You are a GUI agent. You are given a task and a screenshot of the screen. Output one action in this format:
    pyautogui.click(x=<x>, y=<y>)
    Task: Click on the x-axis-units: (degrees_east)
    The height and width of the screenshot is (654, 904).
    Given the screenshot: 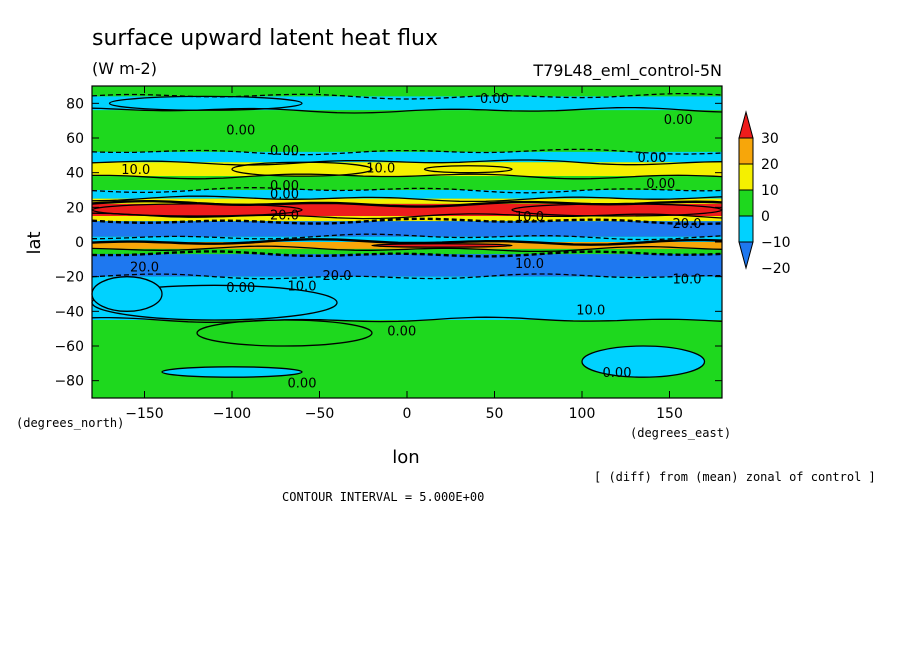 What is the action you would take?
    pyautogui.click(x=680, y=433)
    